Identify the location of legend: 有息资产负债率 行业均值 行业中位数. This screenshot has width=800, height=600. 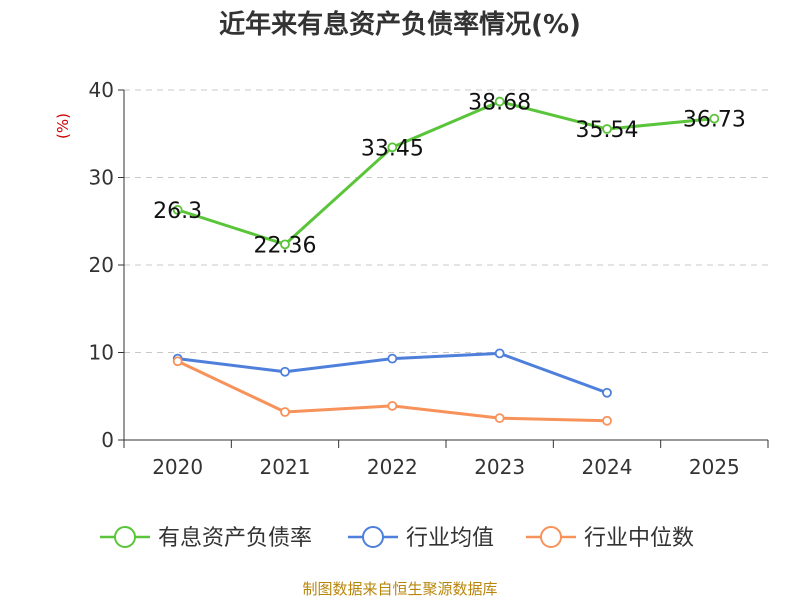
(397, 538).